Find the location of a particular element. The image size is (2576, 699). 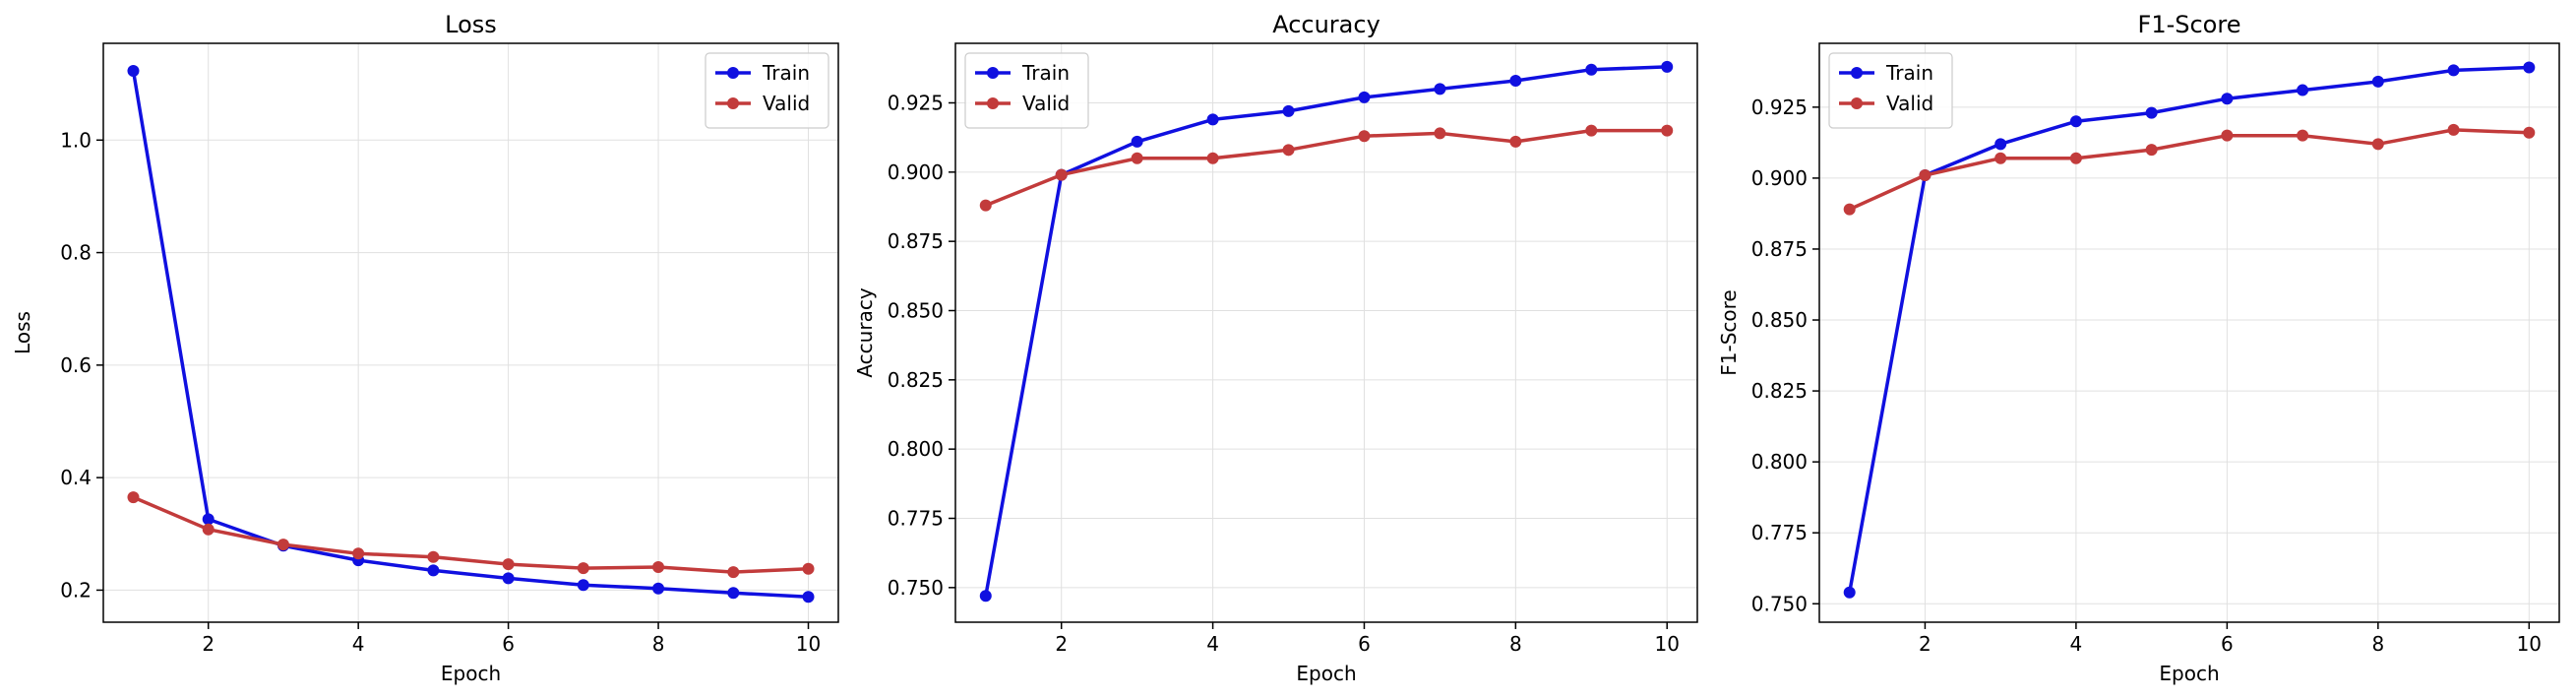

y-tick-label: 0.800 is located at coordinates (916, 449).